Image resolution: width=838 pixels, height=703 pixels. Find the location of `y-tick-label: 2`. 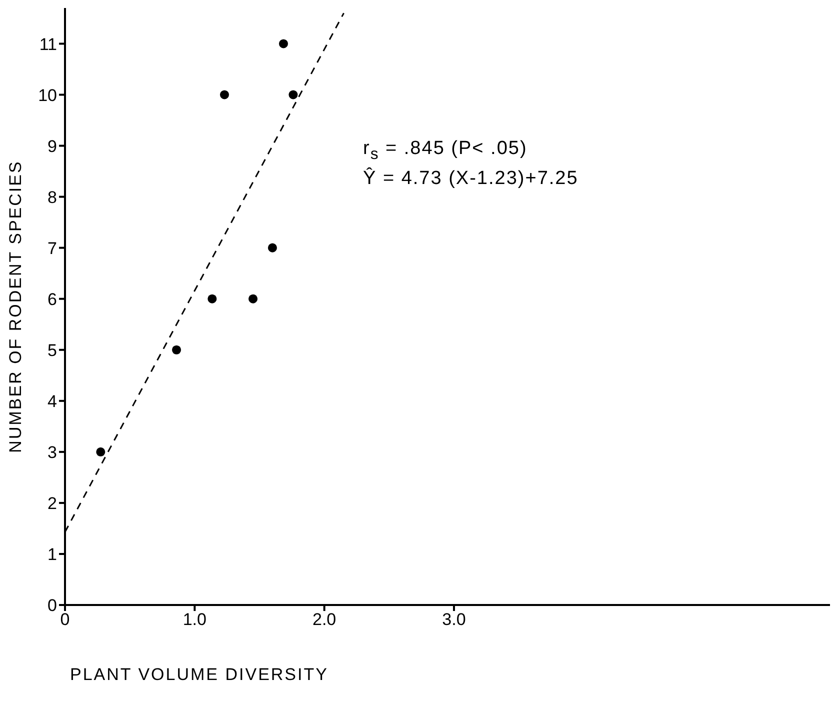

y-tick-label: 2 is located at coordinates (52, 503).